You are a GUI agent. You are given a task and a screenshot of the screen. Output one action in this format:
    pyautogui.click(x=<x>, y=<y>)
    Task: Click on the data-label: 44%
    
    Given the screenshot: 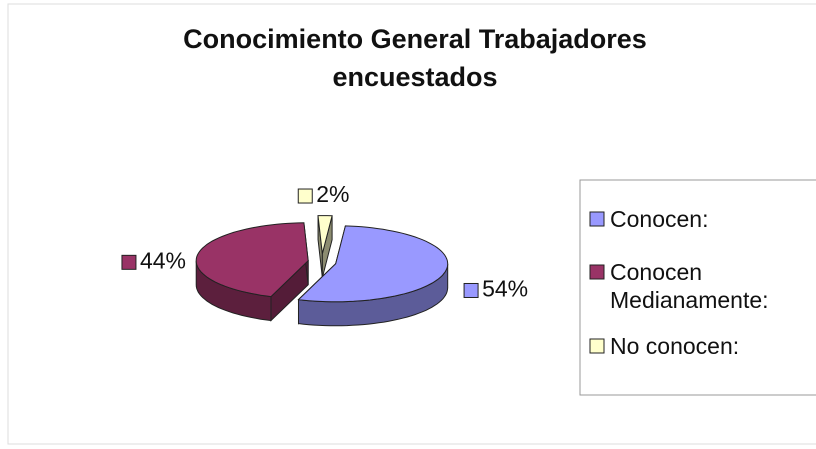 What is the action you would take?
    pyautogui.click(x=163, y=260)
    